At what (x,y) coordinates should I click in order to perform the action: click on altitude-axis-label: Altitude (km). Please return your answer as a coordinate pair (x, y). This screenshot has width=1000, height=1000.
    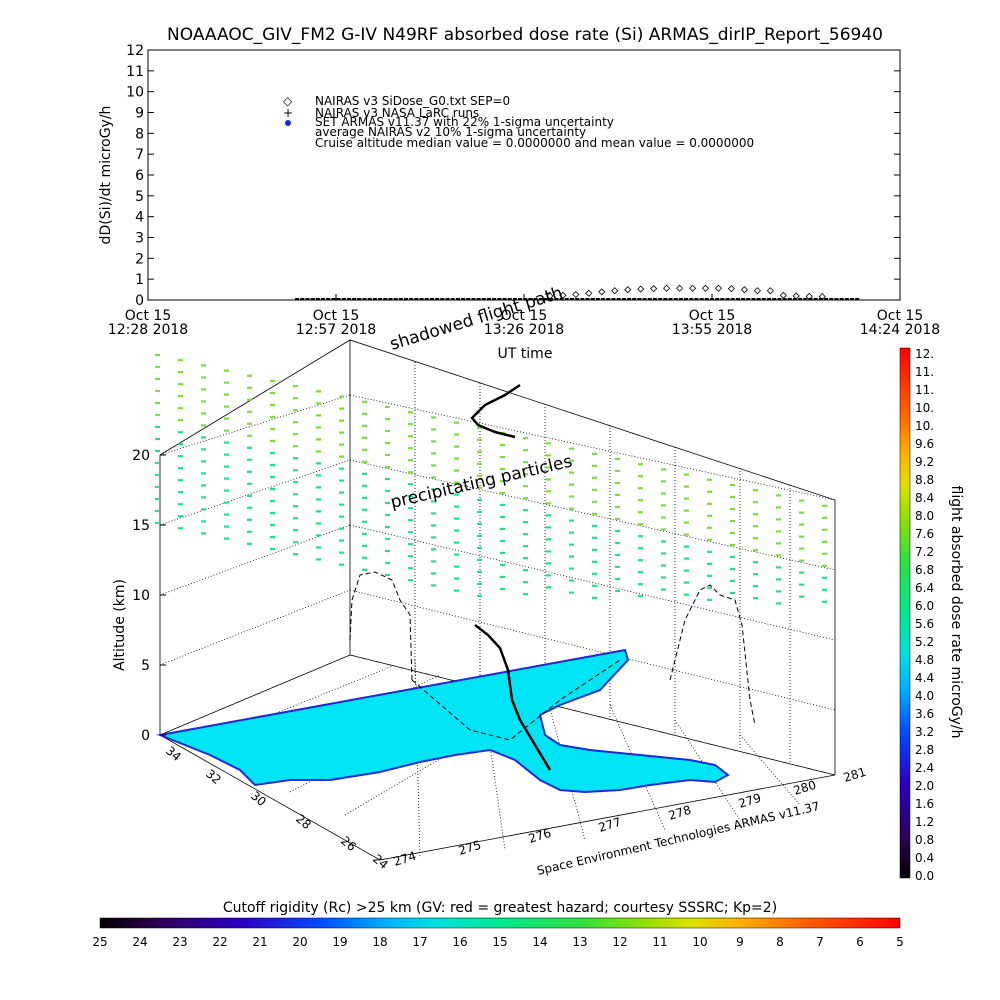
    Looking at the image, I should click on (120, 625).